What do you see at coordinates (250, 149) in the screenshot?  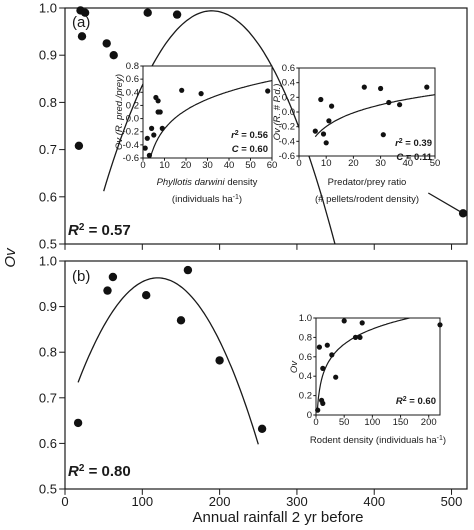 I see `c-annotation-inset1: C = 0.60` at bounding box center [250, 149].